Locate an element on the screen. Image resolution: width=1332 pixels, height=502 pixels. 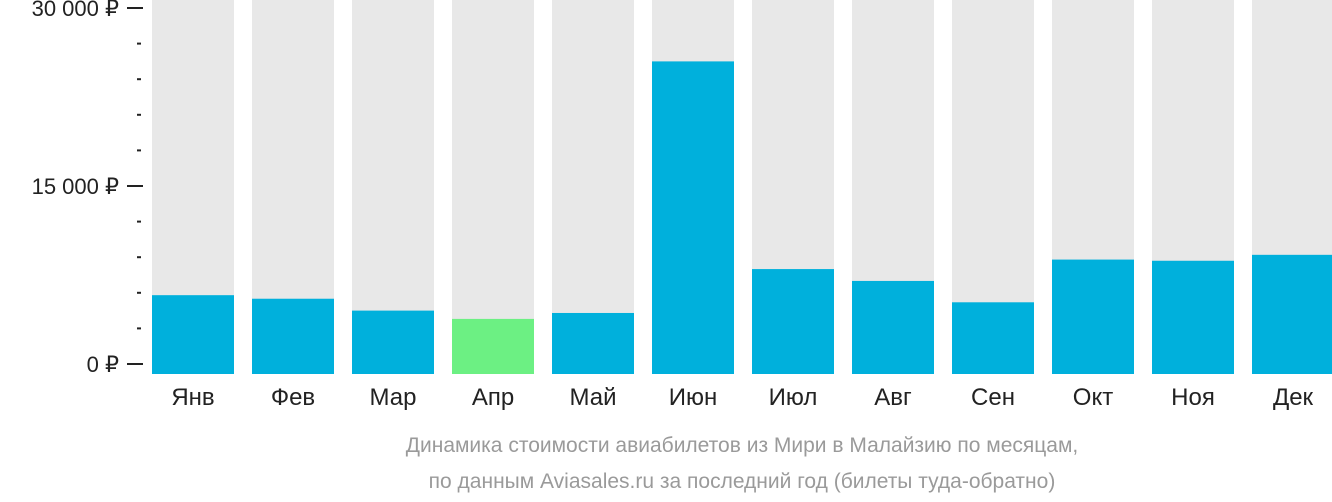
y-tick-label-0: 30 000 ₽ is located at coordinates (75, 10).